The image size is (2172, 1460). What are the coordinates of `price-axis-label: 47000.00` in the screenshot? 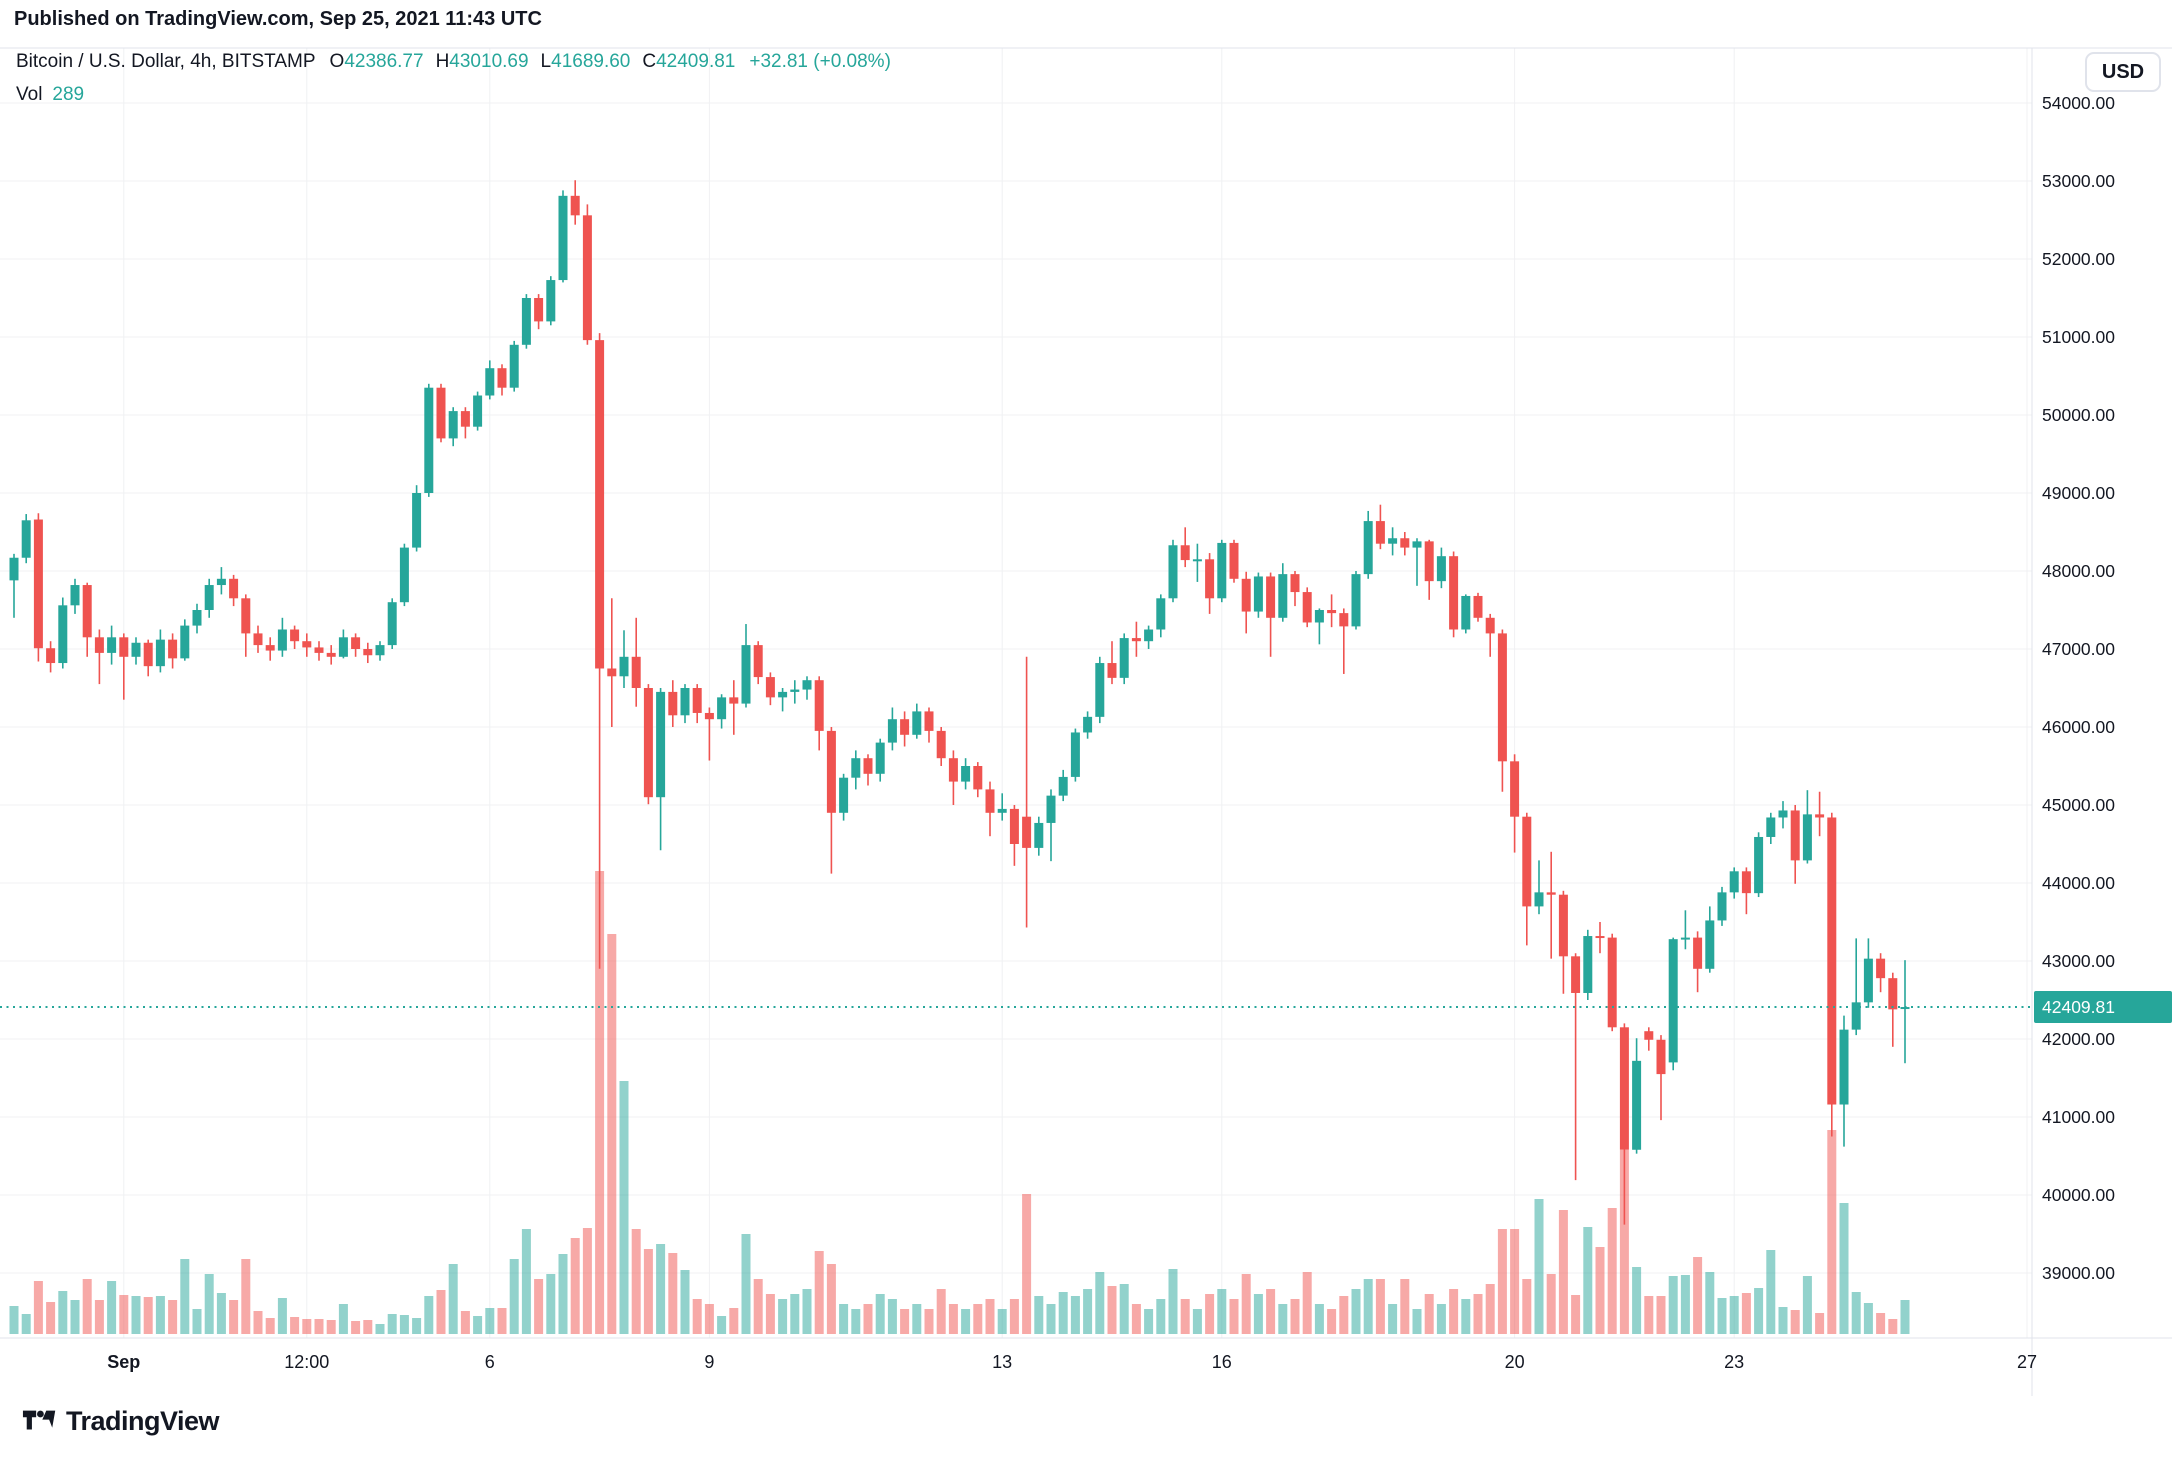 It's located at (2078, 649).